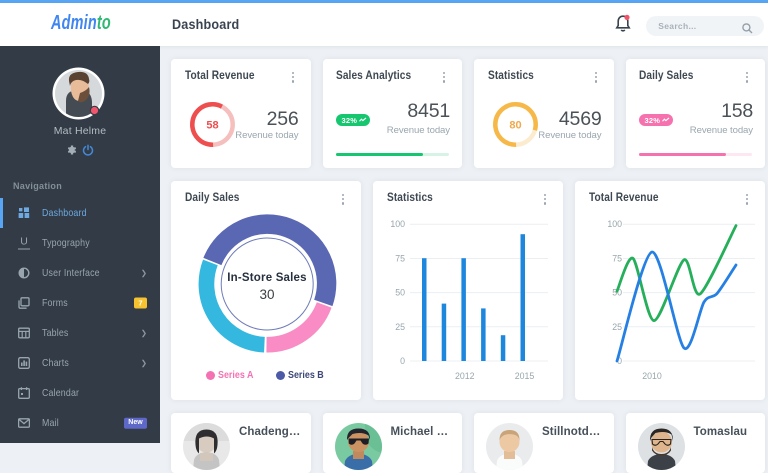 The image size is (768, 473). I want to click on svg-text: 58, so click(212, 126).